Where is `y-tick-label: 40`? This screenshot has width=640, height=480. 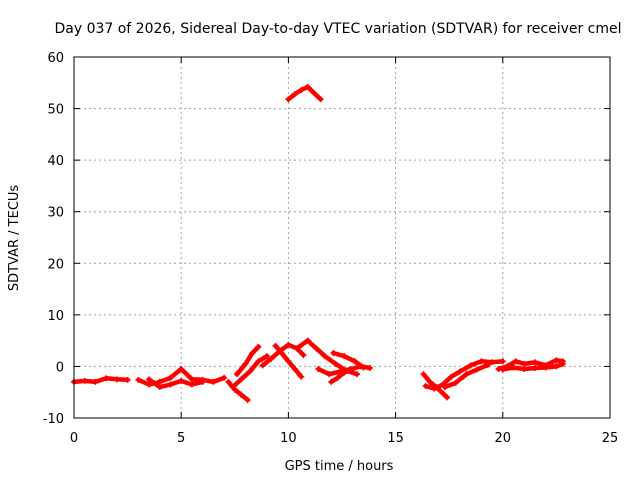 y-tick-label: 40 is located at coordinates (55, 161).